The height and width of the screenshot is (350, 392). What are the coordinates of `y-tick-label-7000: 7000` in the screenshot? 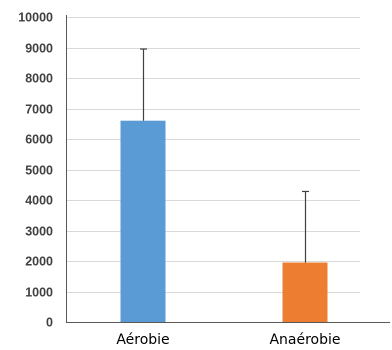 It's located at (39, 110).